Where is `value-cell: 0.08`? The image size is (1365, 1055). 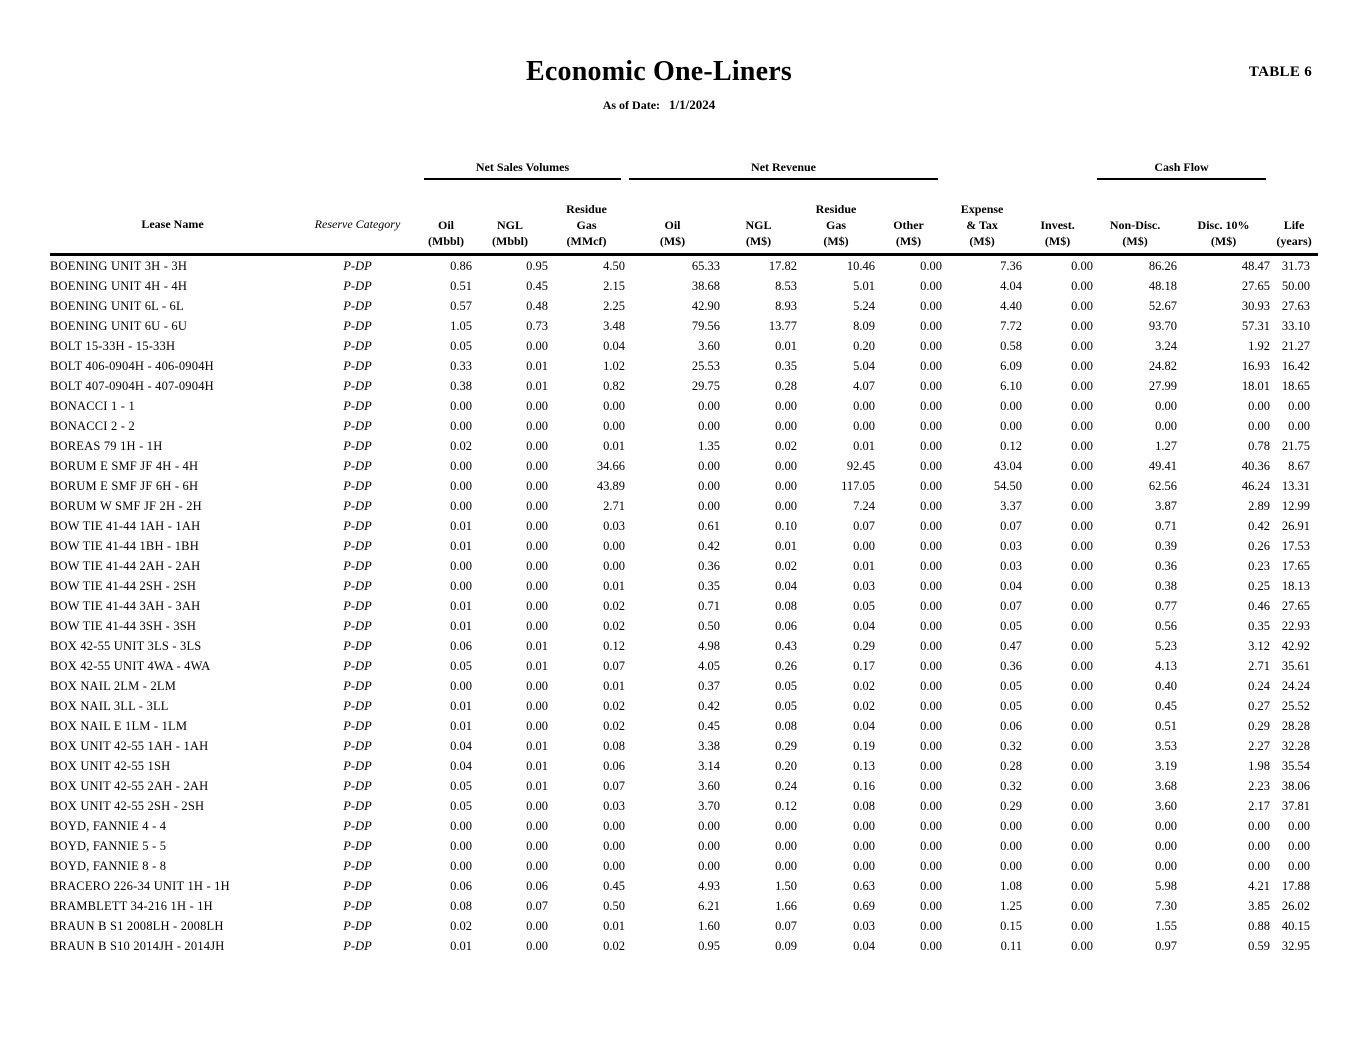
value-cell: 0.08 is located at coordinates (786, 606).